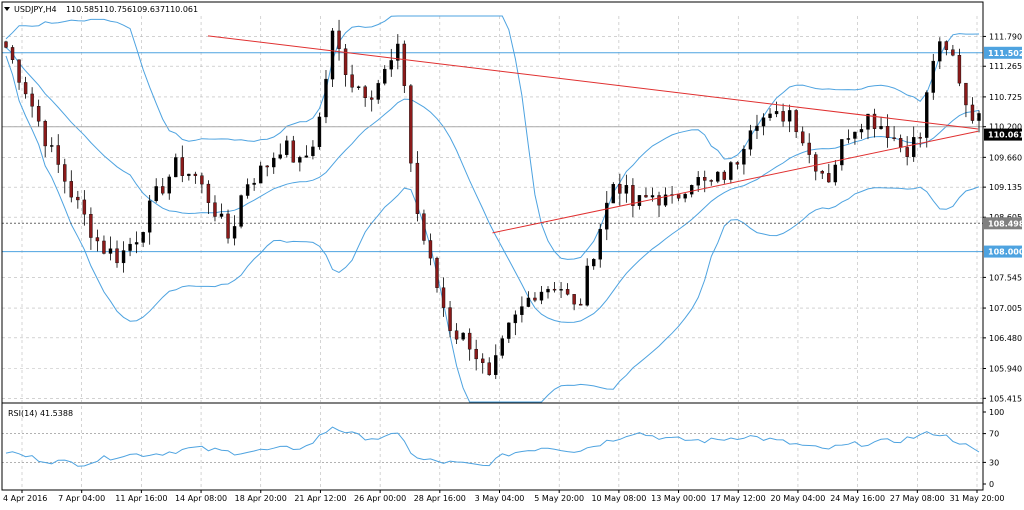 This screenshot has width=1024, height=510. Describe the element at coordinates (81, 498) in the screenshot. I see `x-tick-label: 7 Apr 04:00` at that location.